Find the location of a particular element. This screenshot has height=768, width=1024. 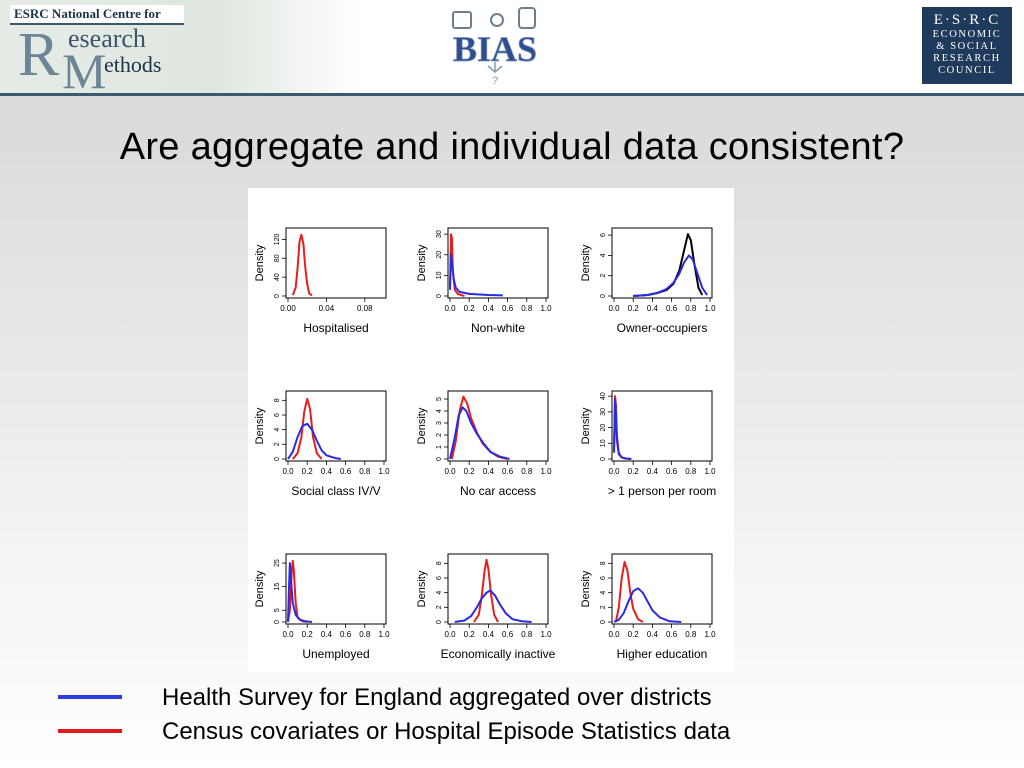

legend-blue-line is located at coordinates (90, 697).